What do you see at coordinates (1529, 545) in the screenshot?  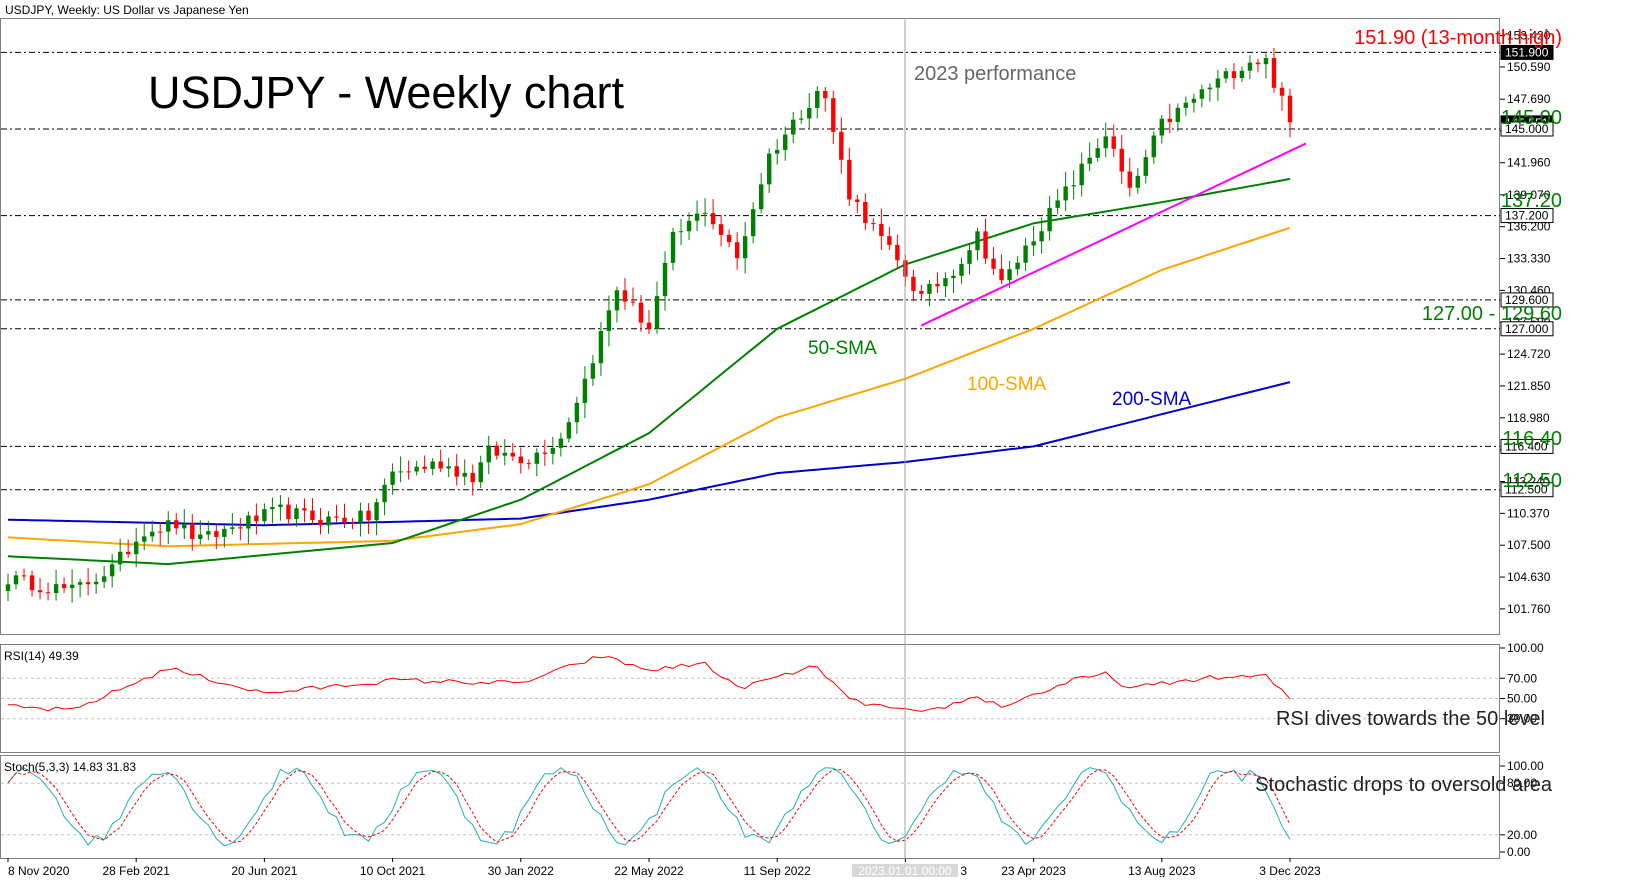 I see `price-tick-label: 107.500` at bounding box center [1529, 545].